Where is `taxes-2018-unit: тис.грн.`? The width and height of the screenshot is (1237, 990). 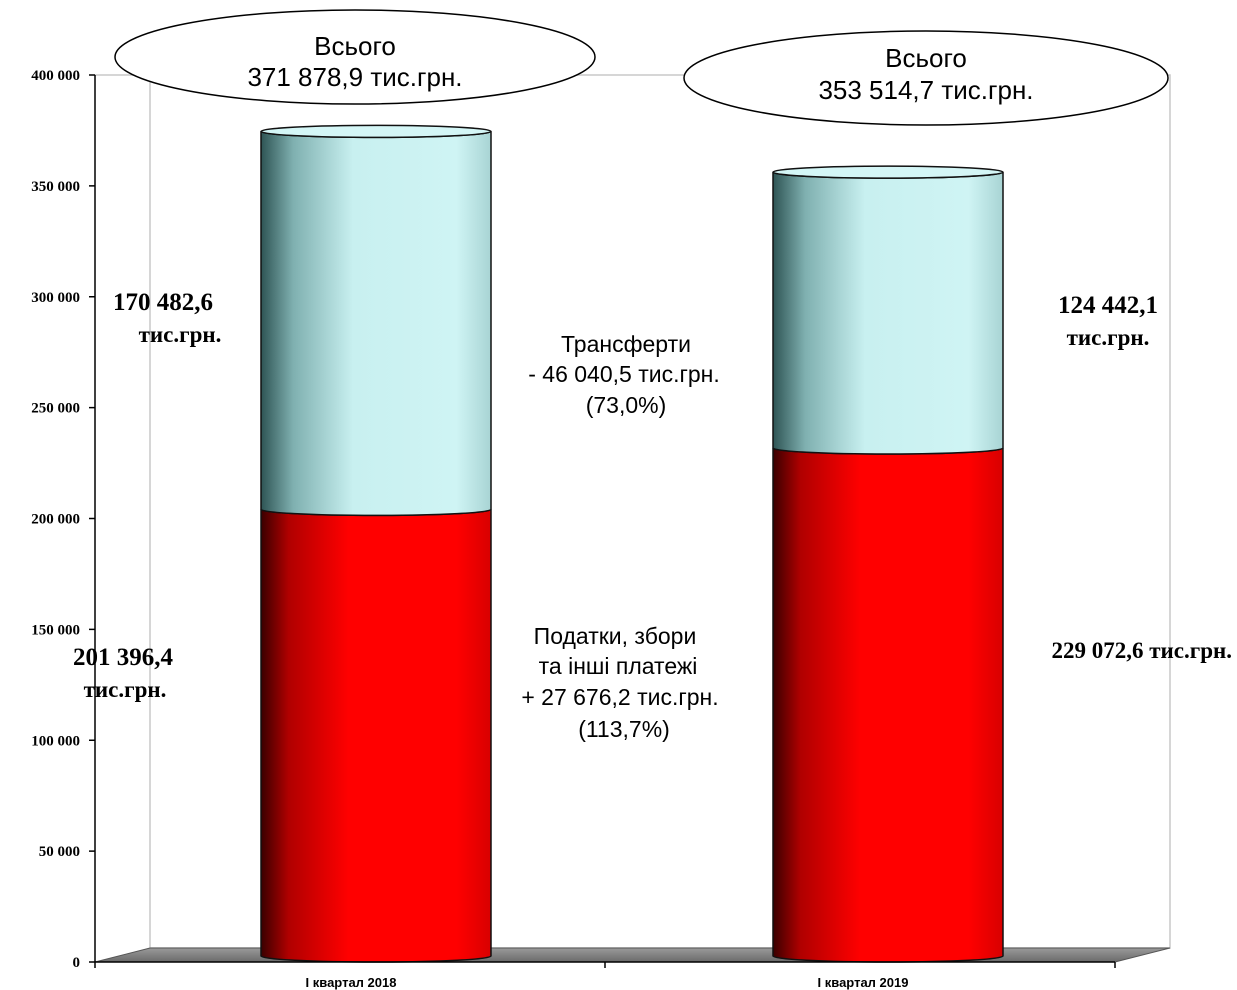 taxes-2018-unit: тис.грн. is located at coordinates (125, 689).